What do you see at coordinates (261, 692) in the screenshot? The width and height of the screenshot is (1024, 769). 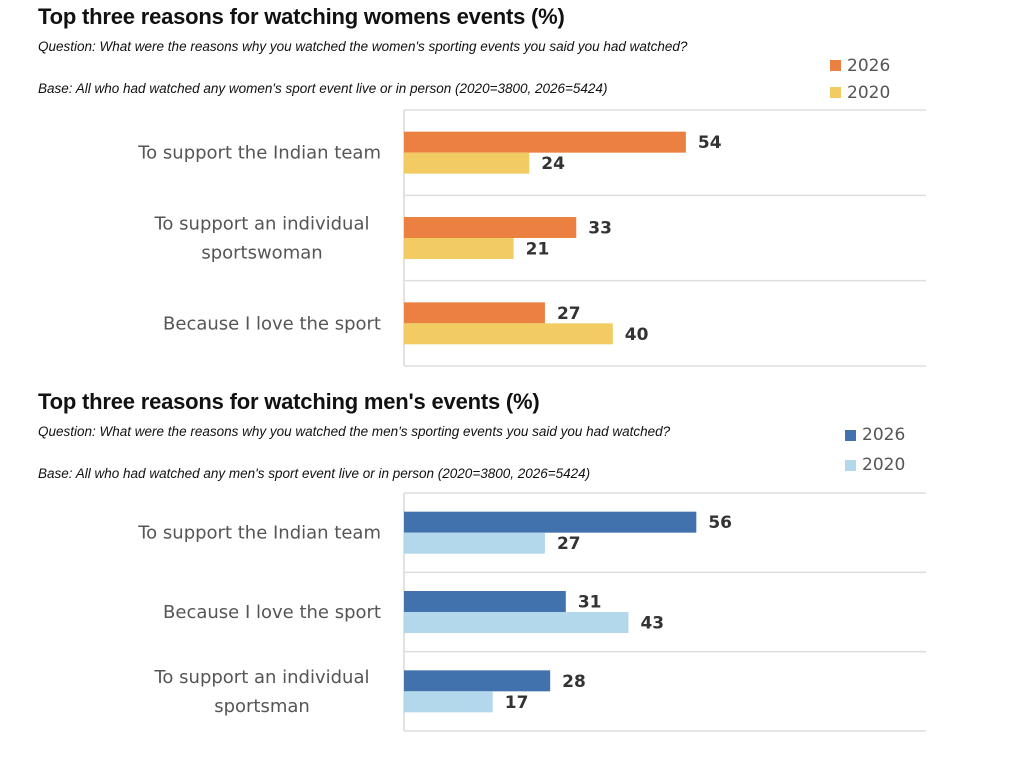 I see `category-label: To support an individual sportsman` at bounding box center [261, 692].